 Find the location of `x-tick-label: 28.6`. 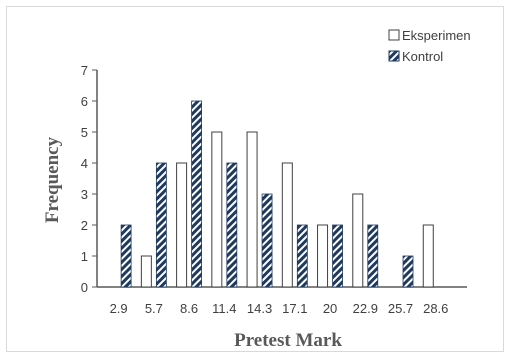

x-tick-label: 28.6 is located at coordinates (435, 308).